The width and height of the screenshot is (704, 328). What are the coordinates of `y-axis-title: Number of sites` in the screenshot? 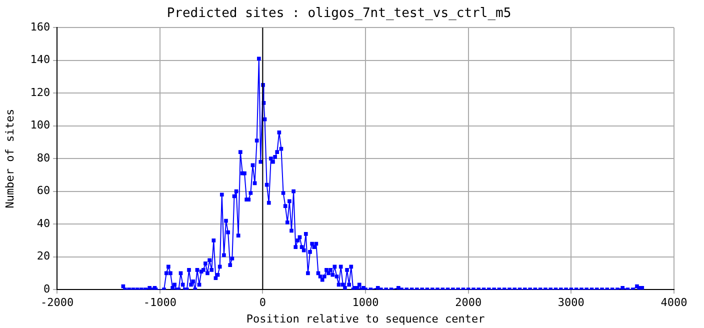 It's located at (9, 158).